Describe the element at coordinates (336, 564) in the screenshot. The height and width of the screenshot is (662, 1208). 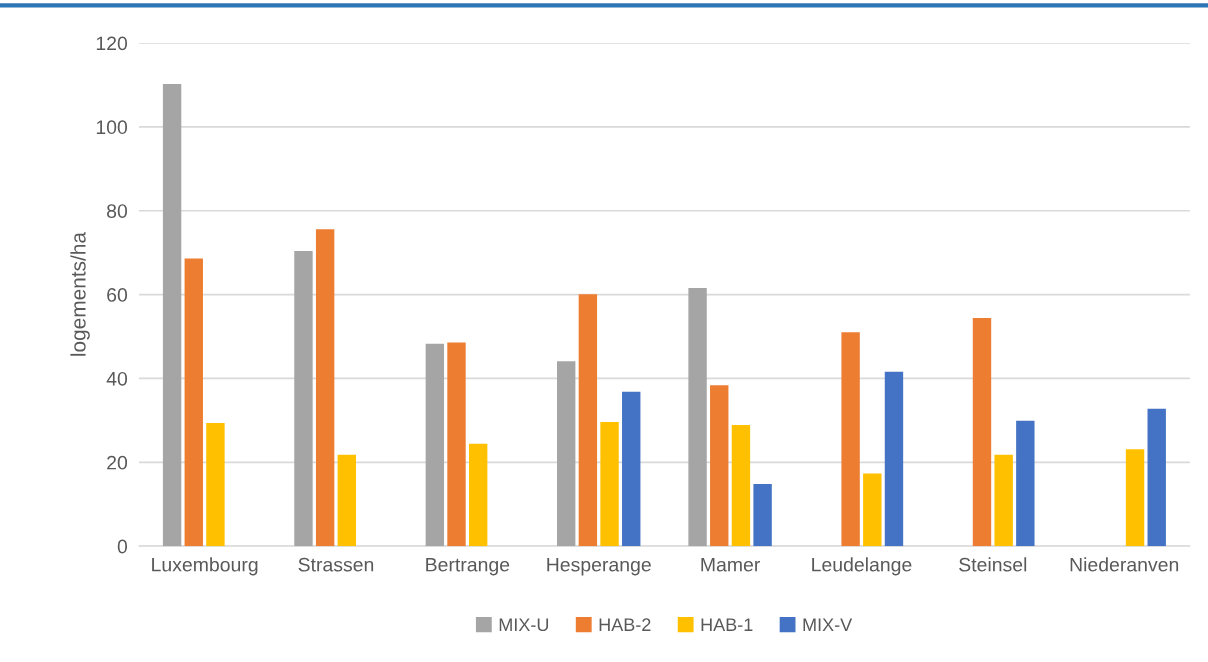
I see `x-tick-label: Strassen` at that location.